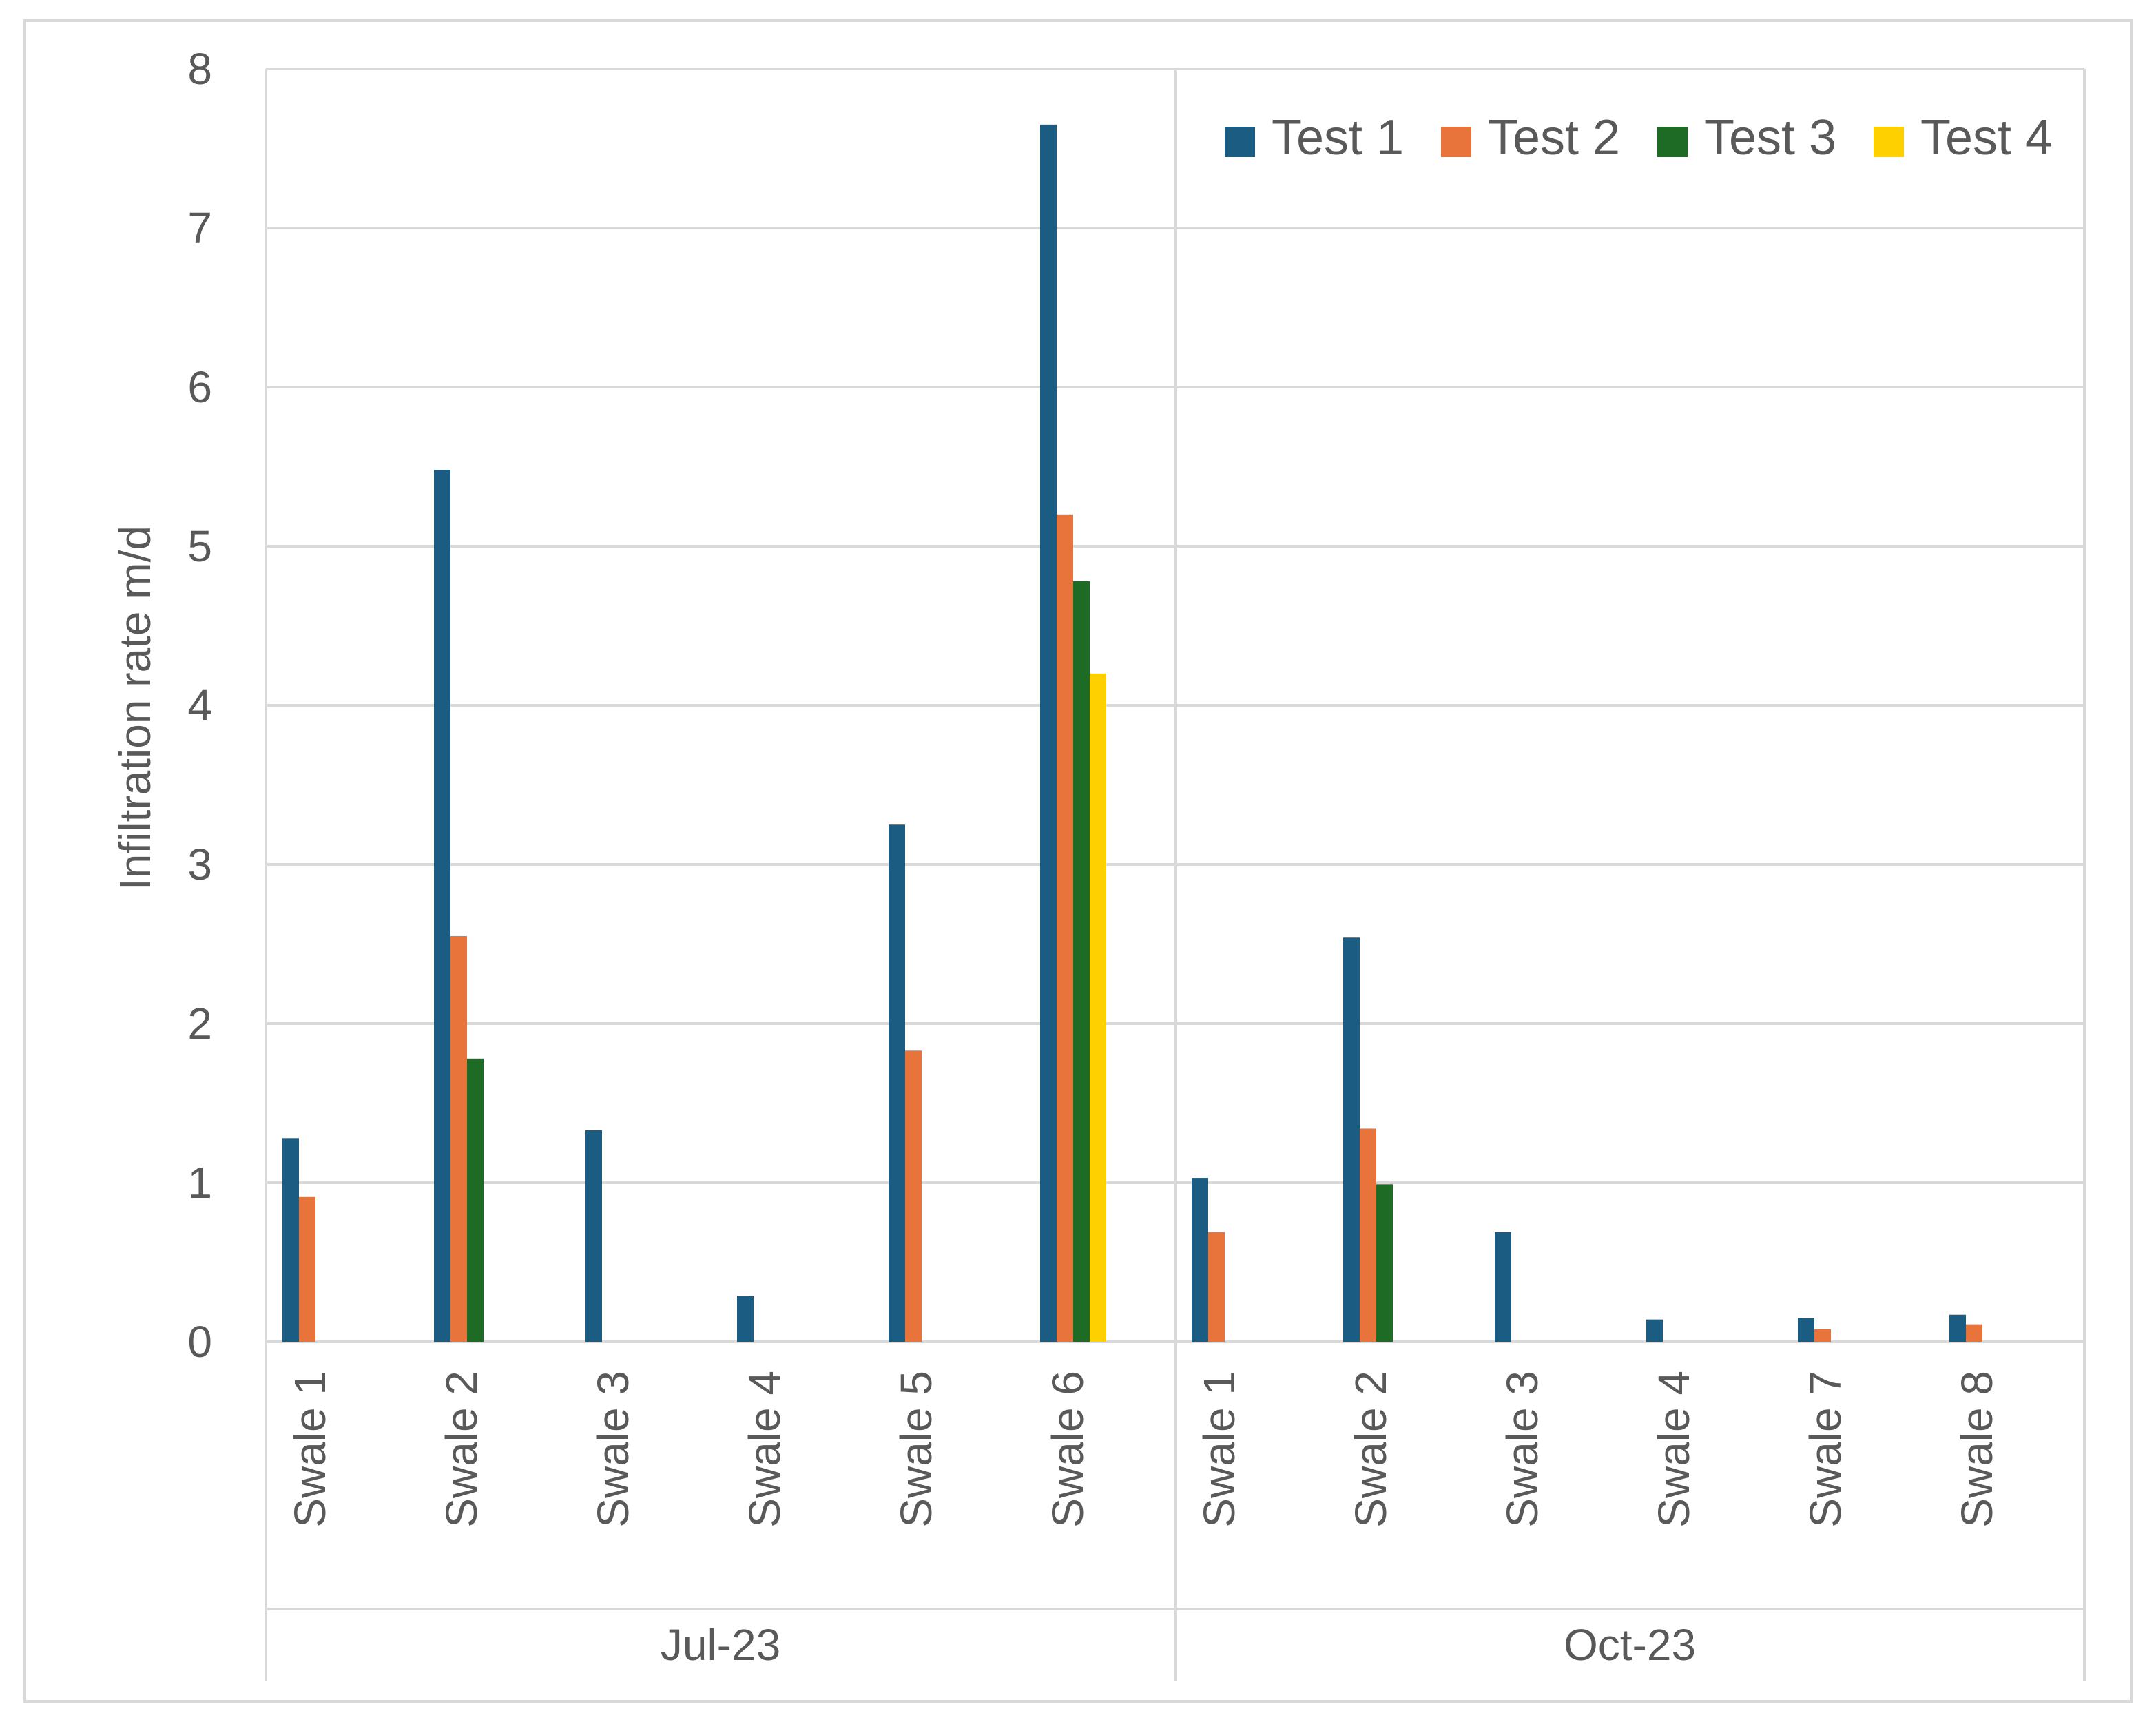  Describe the element at coordinates (1977, 1449) in the screenshot. I see `x-tick-label: Swale 8` at that location.